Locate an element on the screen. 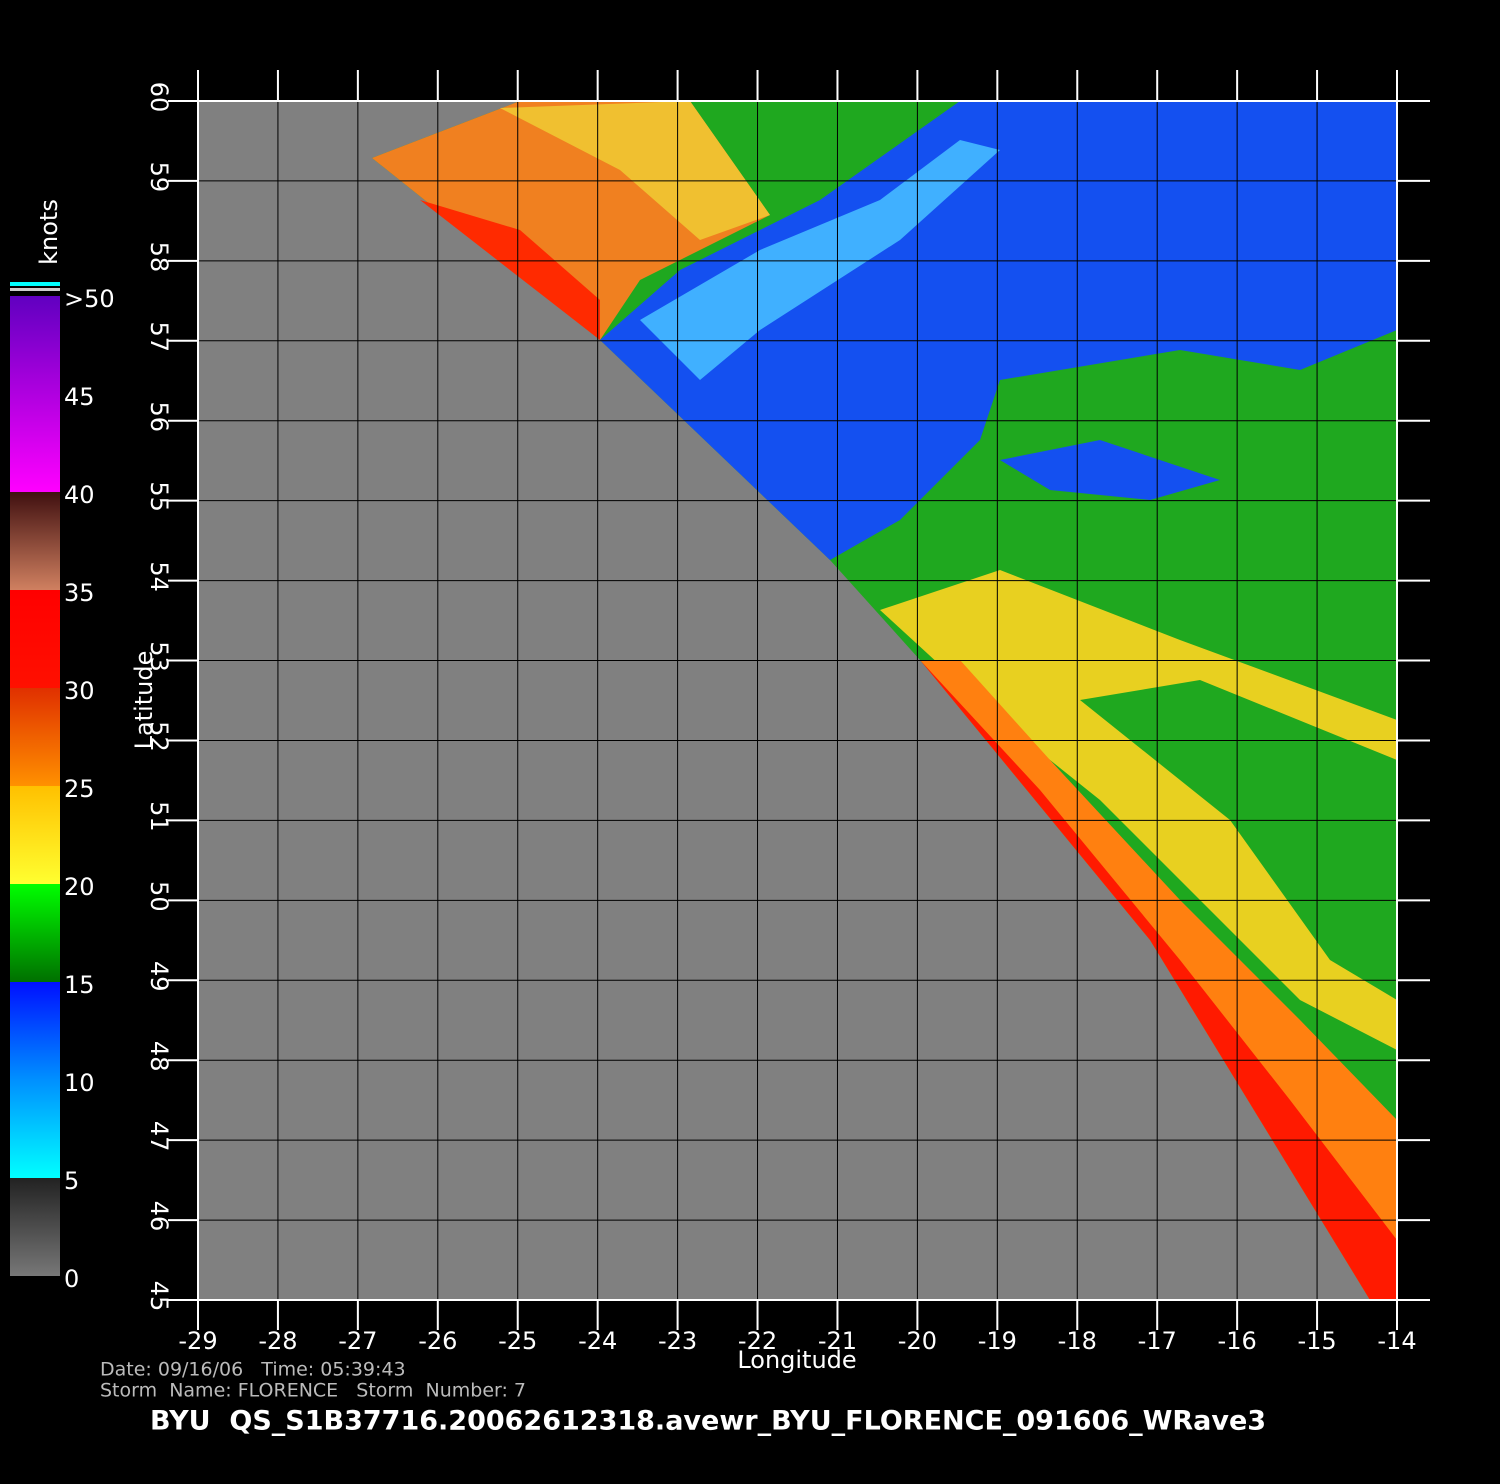  colorbar is located at coordinates (35, 786).